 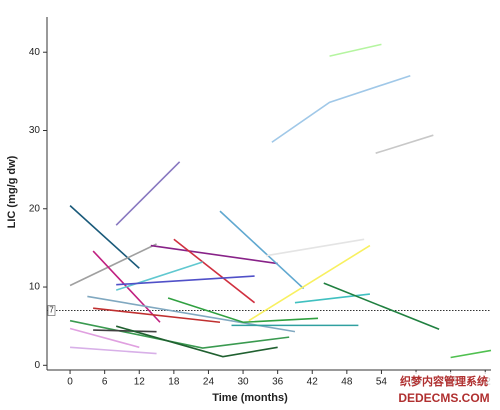 What do you see at coordinates (35, 208) in the screenshot?
I see `y-tick-label: 20` at bounding box center [35, 208].